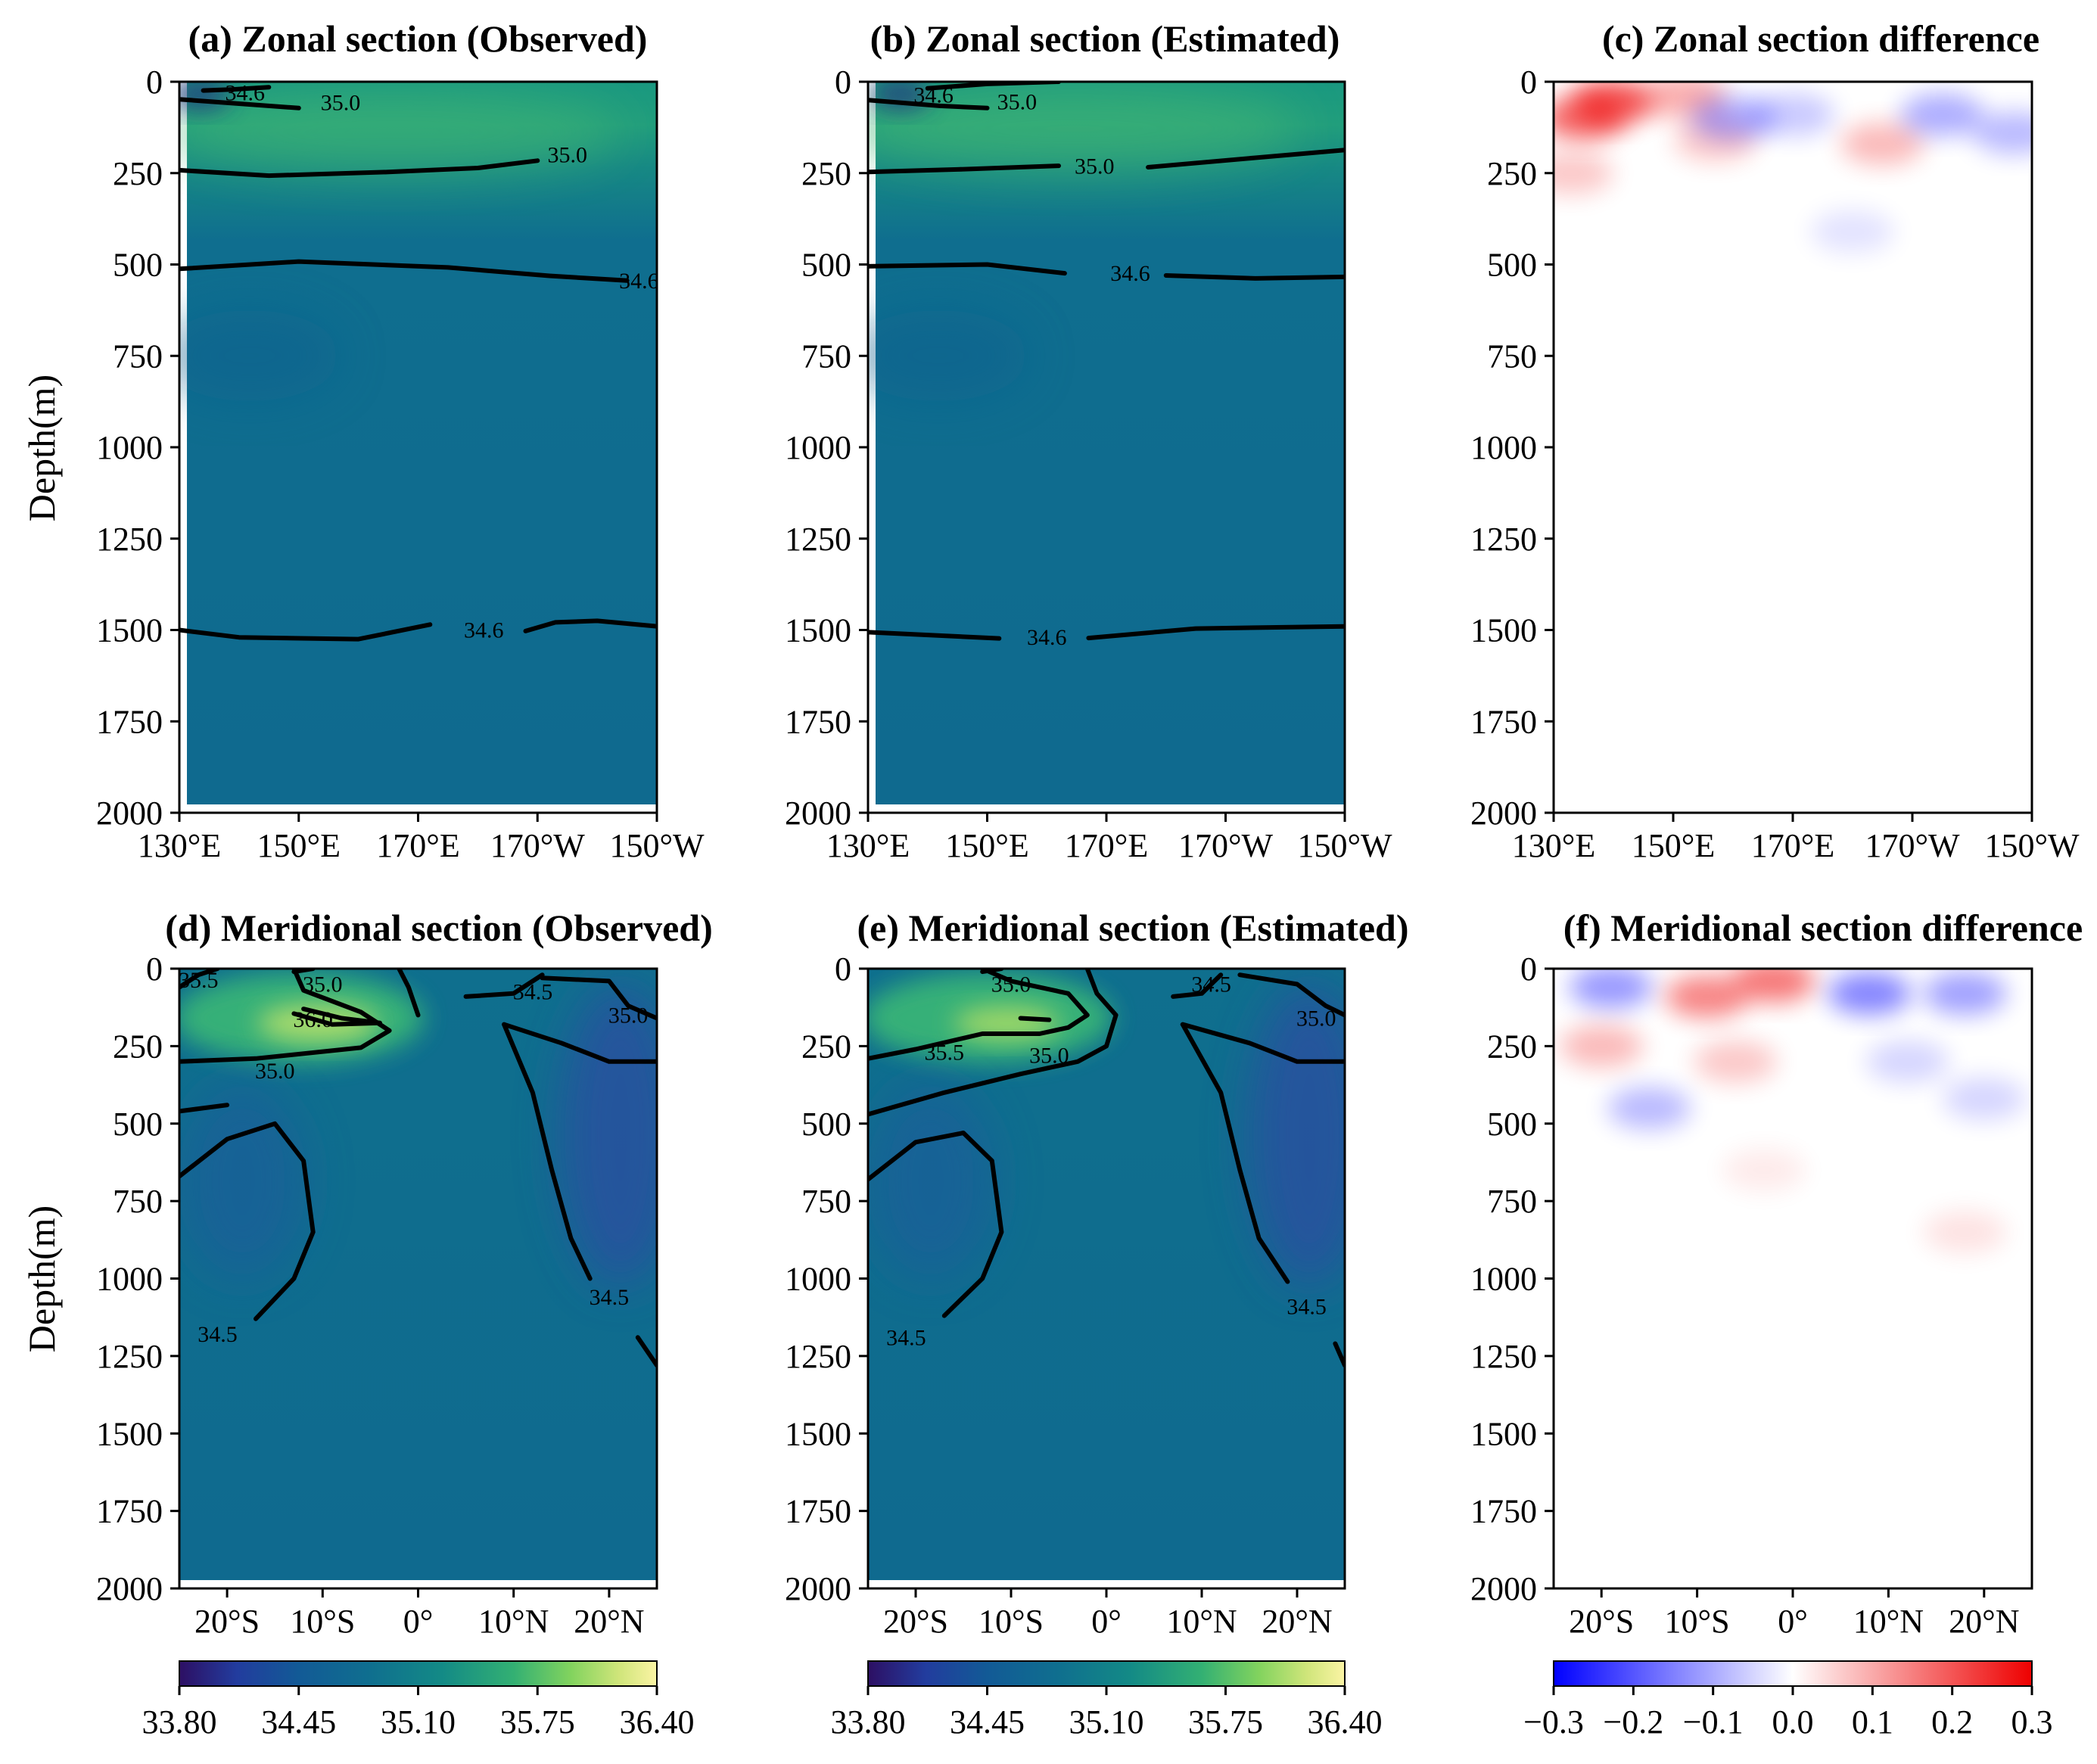 The width and height of the screenshot is (2097, 1764). Describe the element at coordinates (1018, 102) in the screenshot. I see `panel-b-contour-label-3: 35.0` at that location.